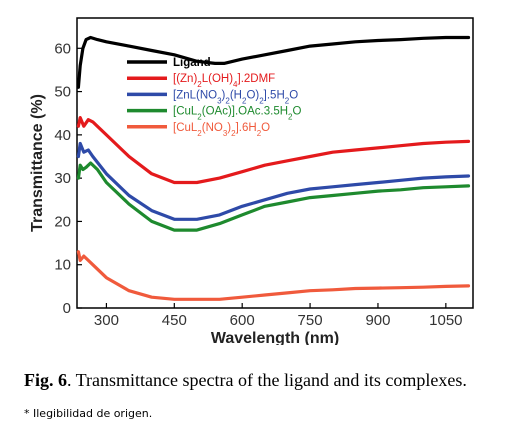 This screenshot has height=432, width=511. I want to click on legend-label-3: [ZnL(NO3)2(H2O)2].5H2O, so click(235, 97).